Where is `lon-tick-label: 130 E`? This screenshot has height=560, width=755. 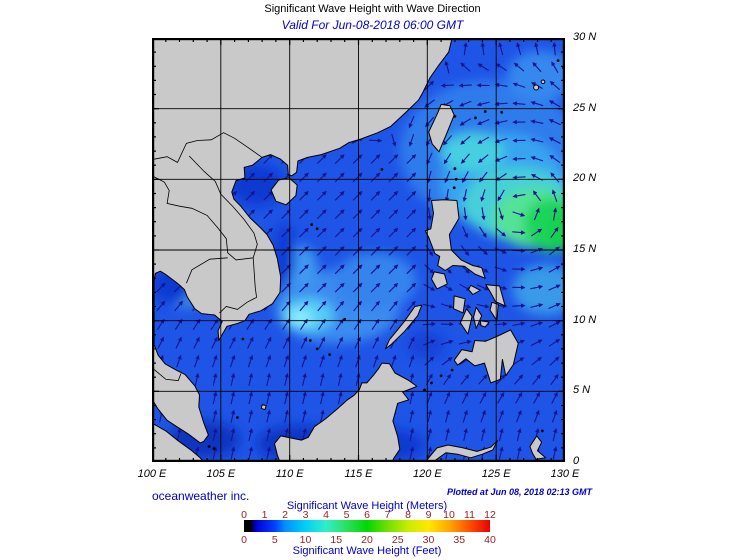 lon-tick-label: 130 E is located at coordinates (565, 474).